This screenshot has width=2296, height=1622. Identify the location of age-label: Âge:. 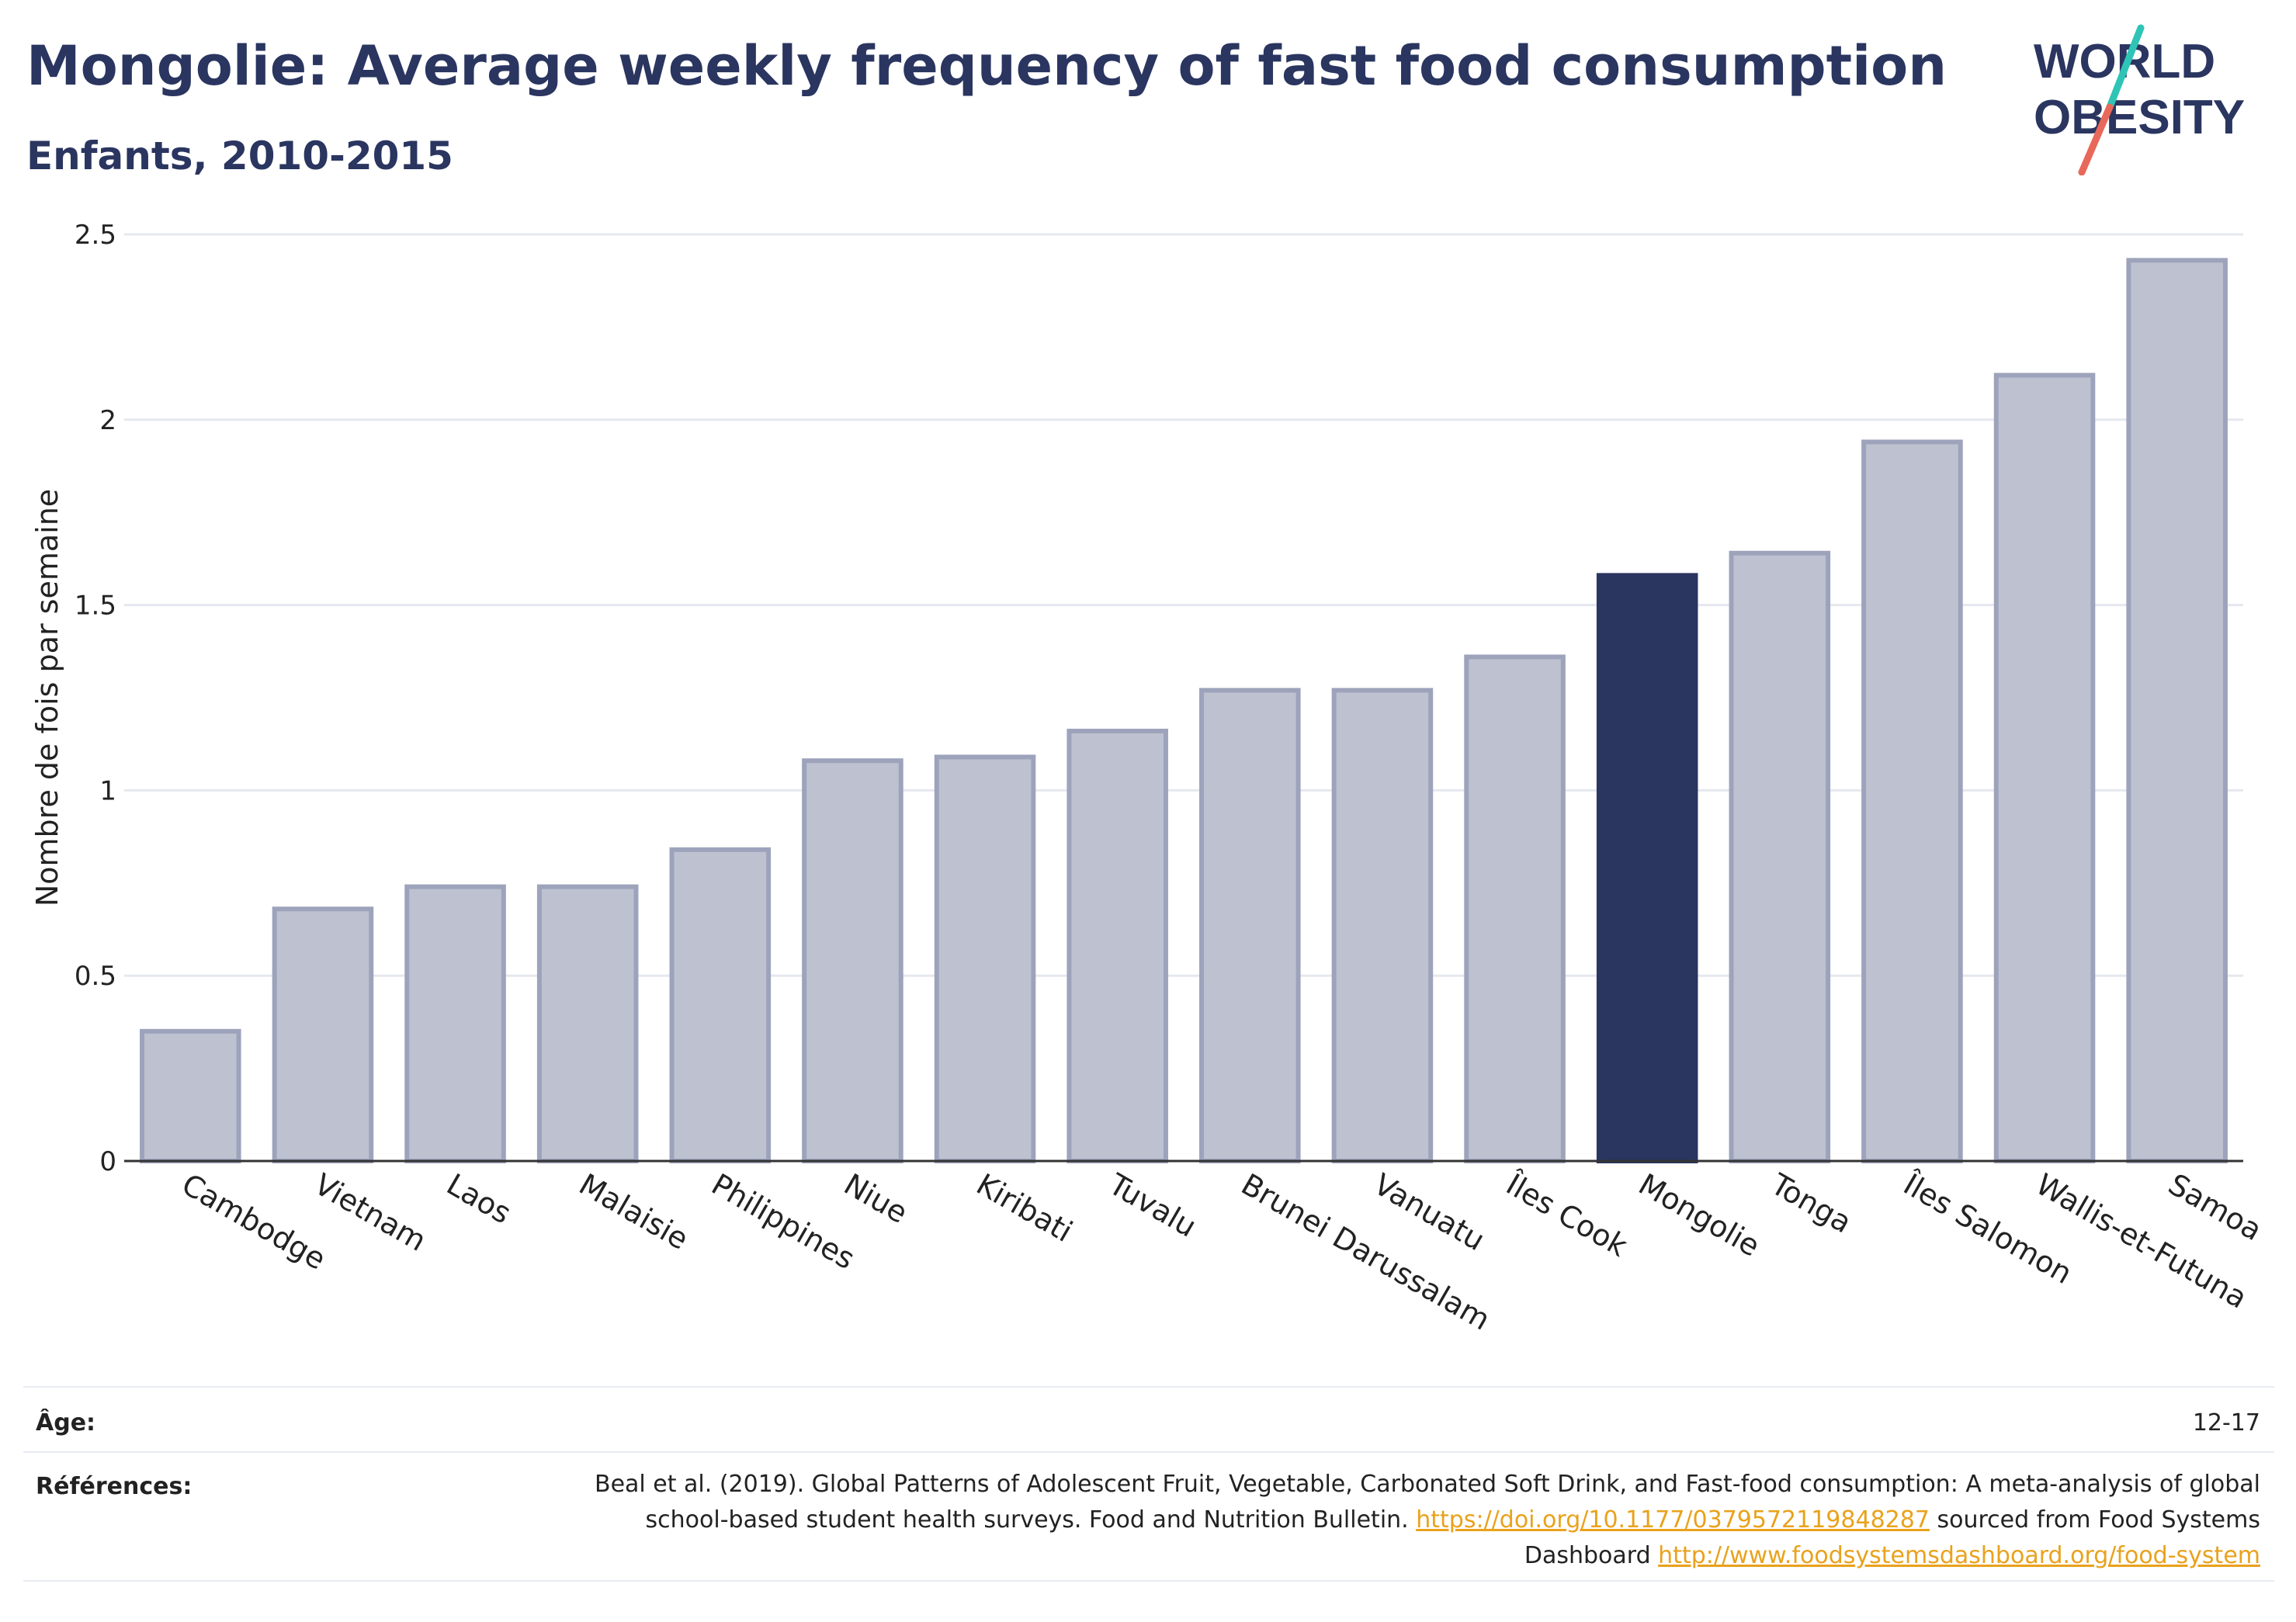
(66, 1423).